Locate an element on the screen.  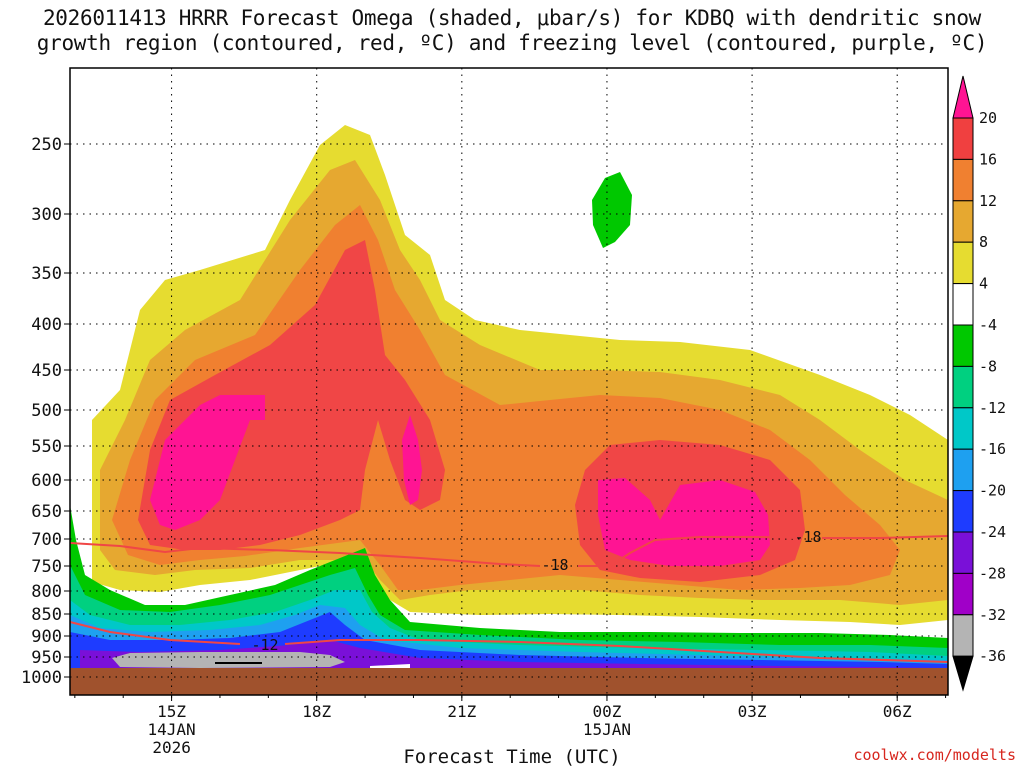
y-tick-label: 600 is located at coordinates (46, 481).